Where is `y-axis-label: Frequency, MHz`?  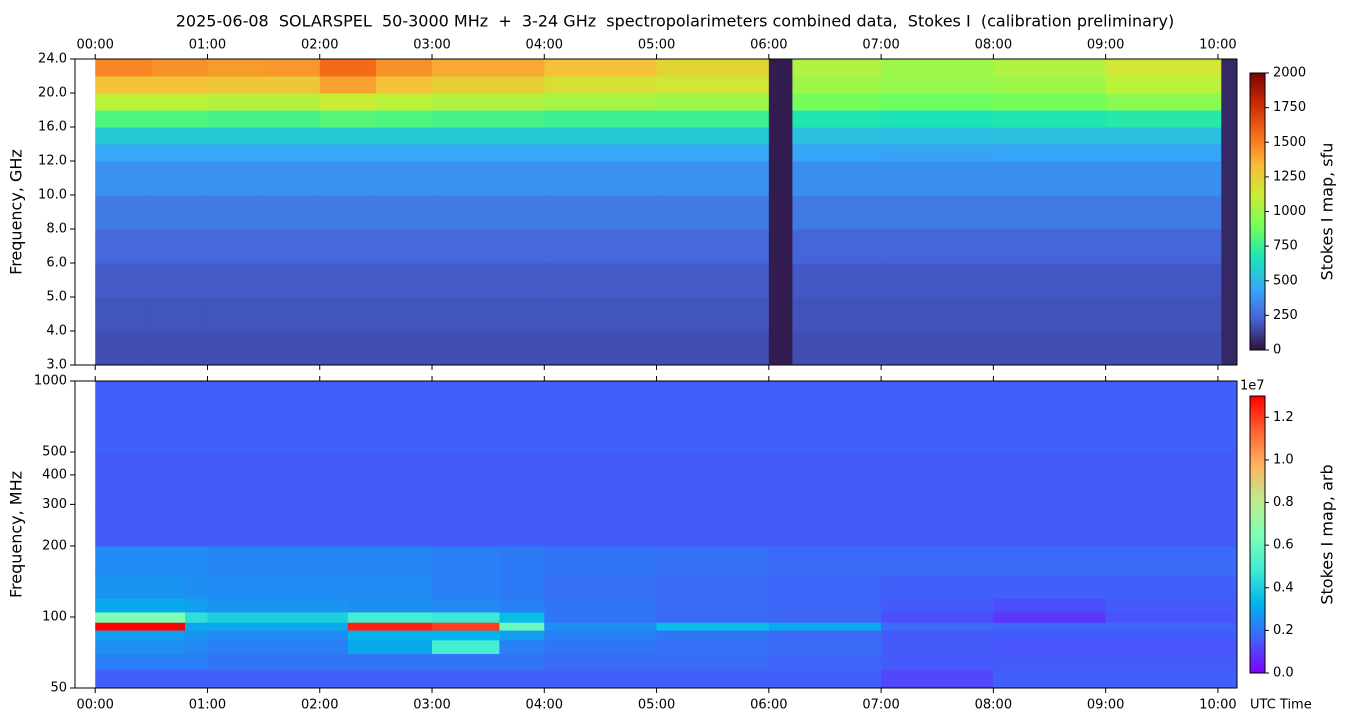 y-axis-label: Frequency, MHz is located at coordinates (16, 534).